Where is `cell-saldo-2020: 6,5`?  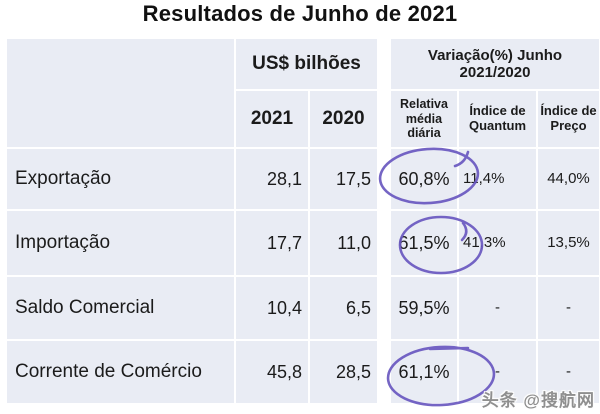
cell-saldo-2020: 6,5 is located at coordinates (343, 308).